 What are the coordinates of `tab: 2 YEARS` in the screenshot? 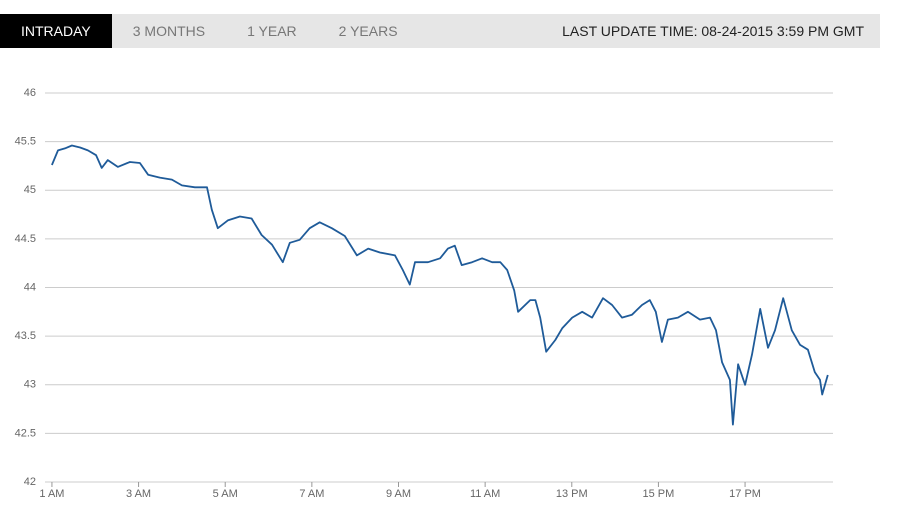 It's located at (368, 31).